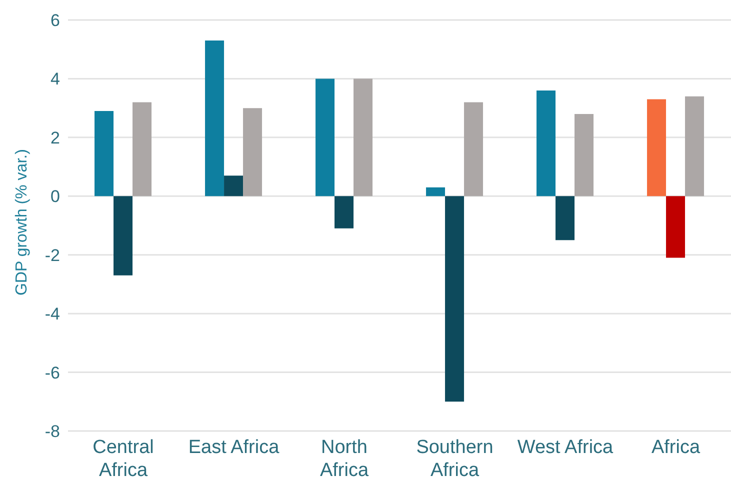  What do you see at coordinates (455, 459) in the screenshot?
I see `x-tick-label: Southern Africa` at bounding box center [455, 459].